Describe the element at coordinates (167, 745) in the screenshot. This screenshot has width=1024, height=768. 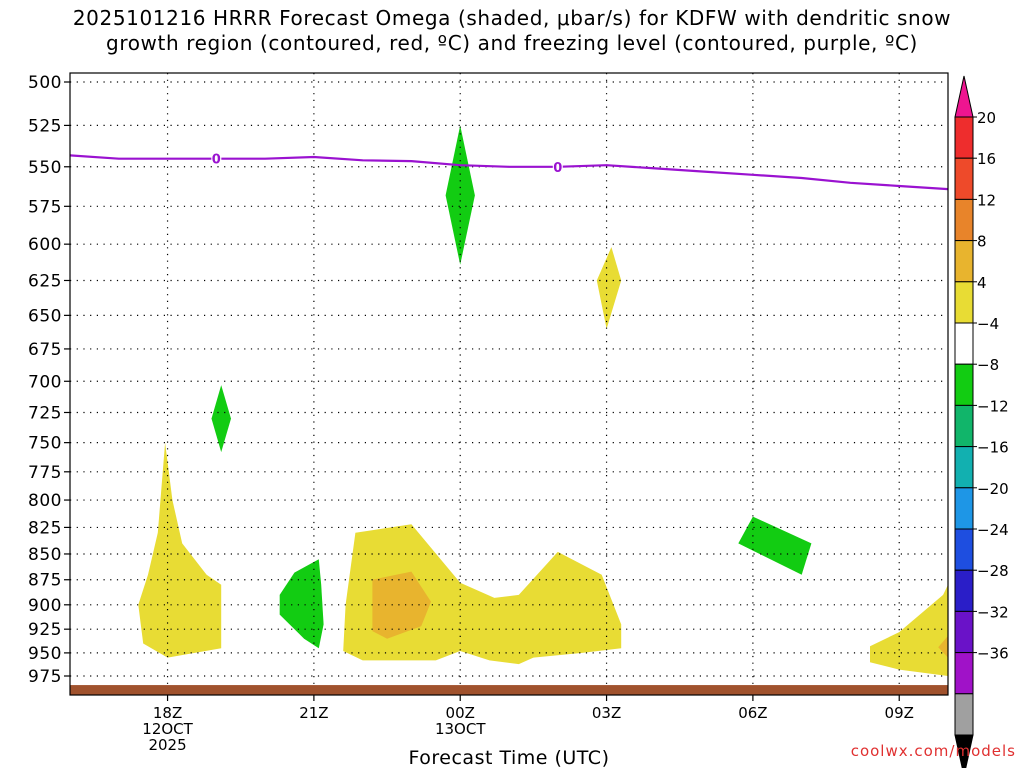
I see `x-tick-label: 2025` at that location.